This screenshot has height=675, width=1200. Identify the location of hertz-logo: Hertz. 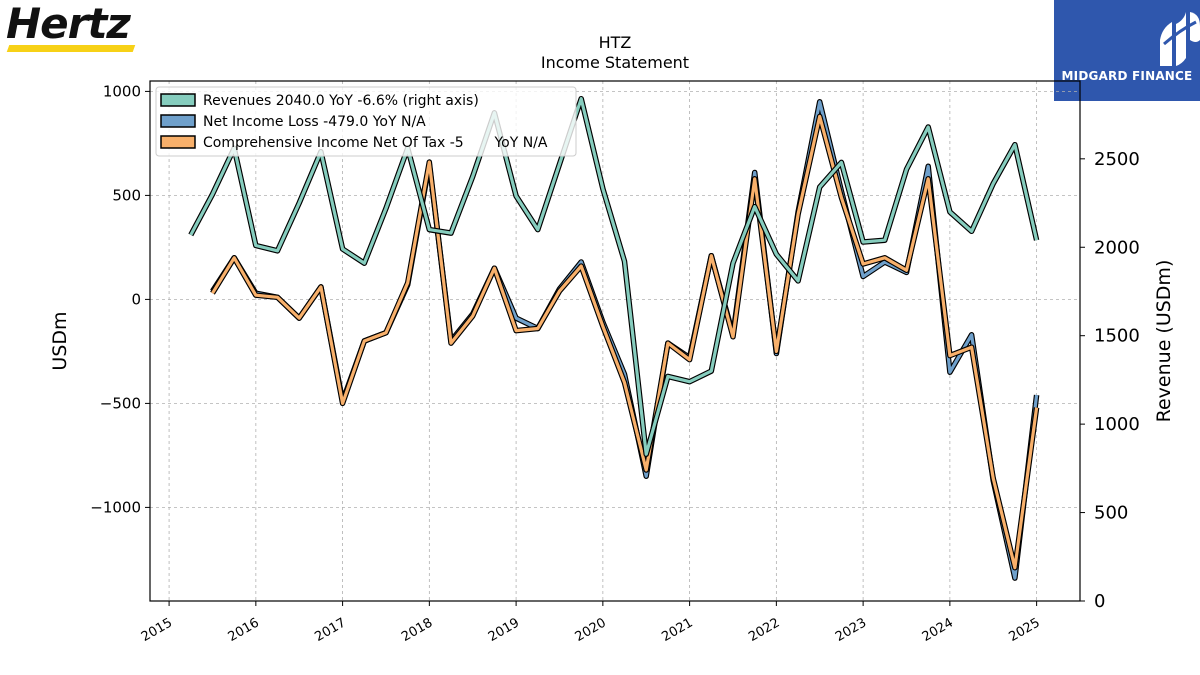
(72, 28).